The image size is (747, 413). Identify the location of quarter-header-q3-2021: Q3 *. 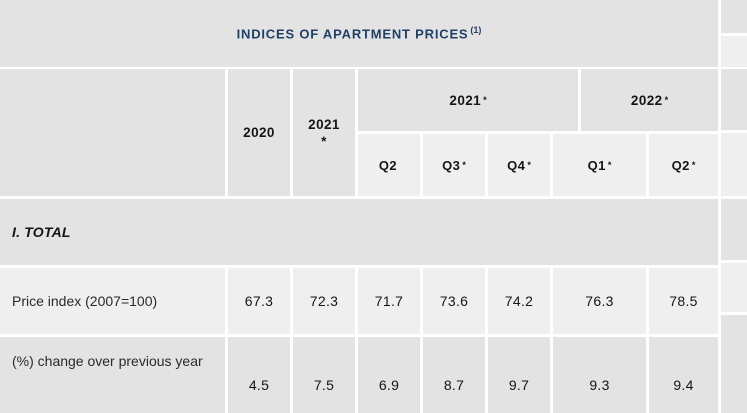
(454, 165).